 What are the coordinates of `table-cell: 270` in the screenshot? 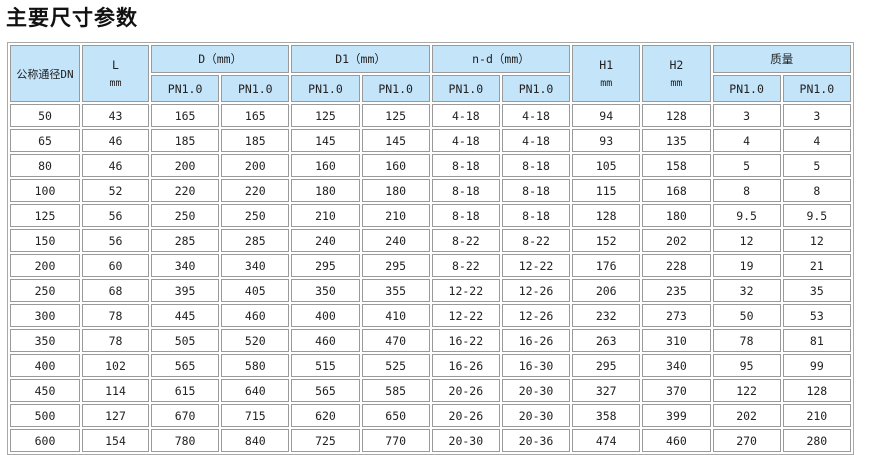 It's located at (746, 440).